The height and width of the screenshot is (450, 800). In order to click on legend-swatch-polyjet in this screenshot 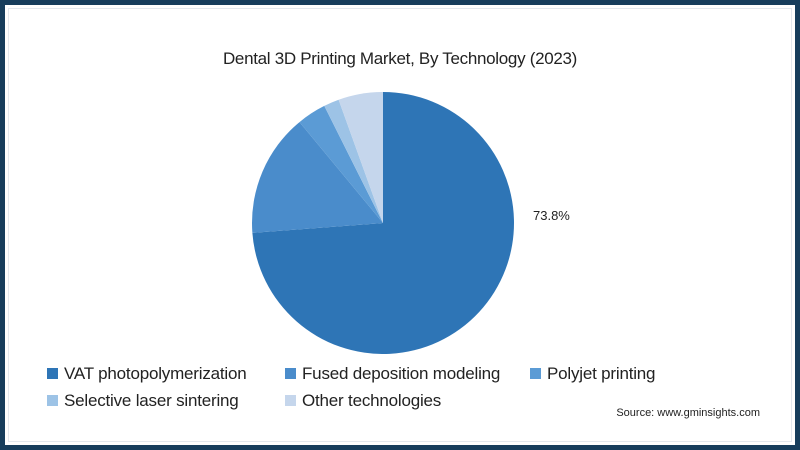, I will do `click(535, 373)`.